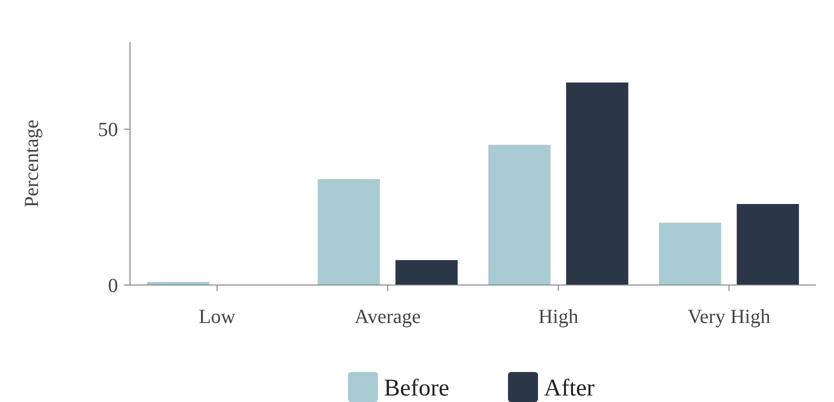  Describe the element at coordinates (108, 130) in the screenshot. I see `y-tick-label: 50` at that location.